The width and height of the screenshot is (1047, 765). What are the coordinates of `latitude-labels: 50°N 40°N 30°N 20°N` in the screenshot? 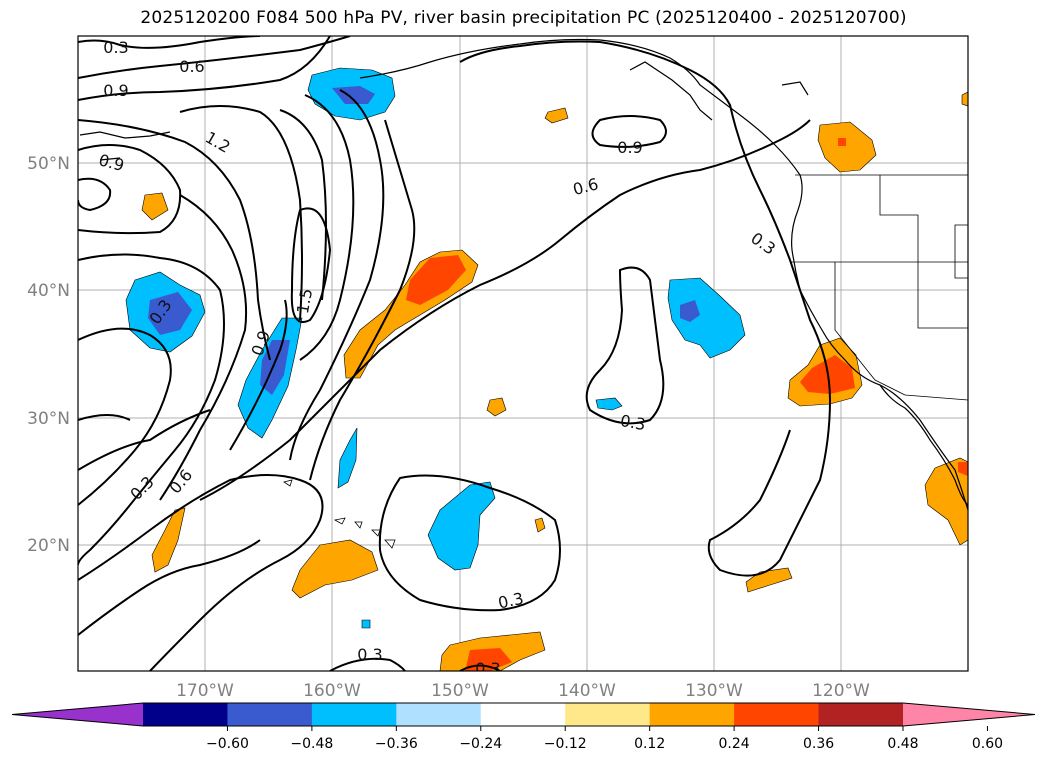 It's located at (48, 355).